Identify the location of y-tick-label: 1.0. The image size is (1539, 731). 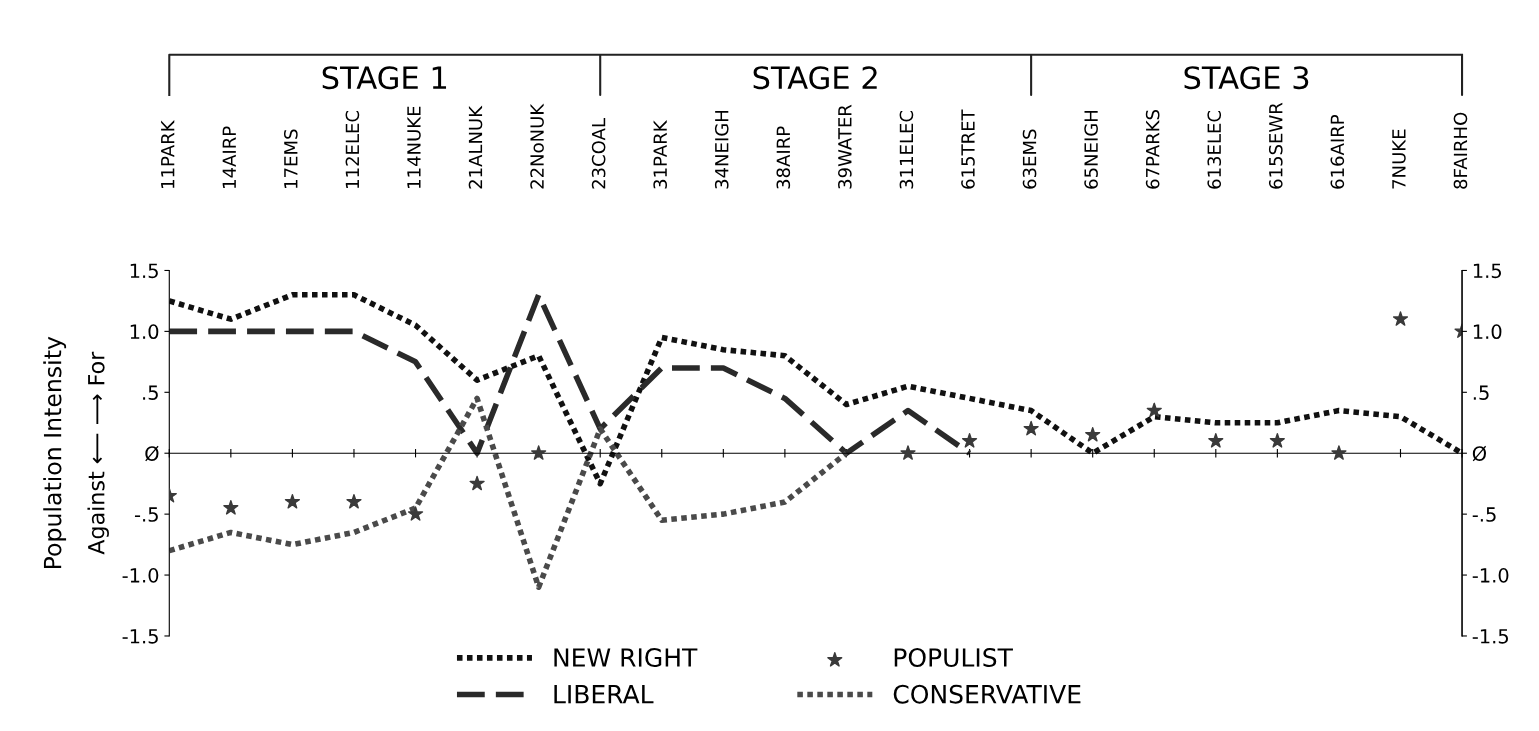
(144, 332).